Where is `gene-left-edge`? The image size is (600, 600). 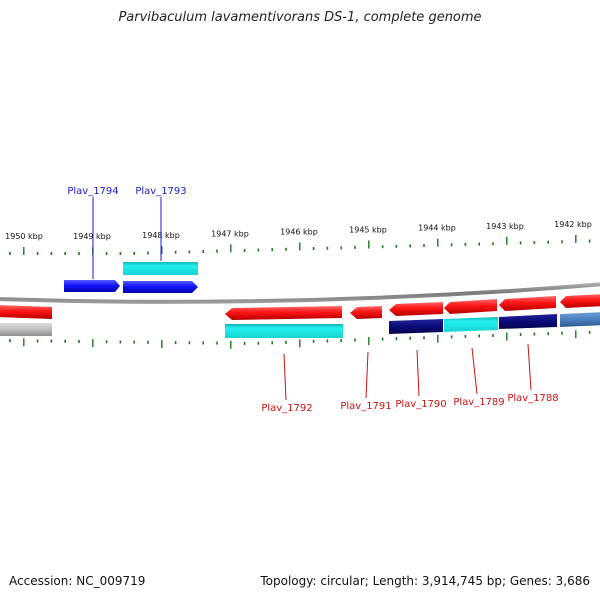 gene-left-edge is located at coordinates (26, 312).